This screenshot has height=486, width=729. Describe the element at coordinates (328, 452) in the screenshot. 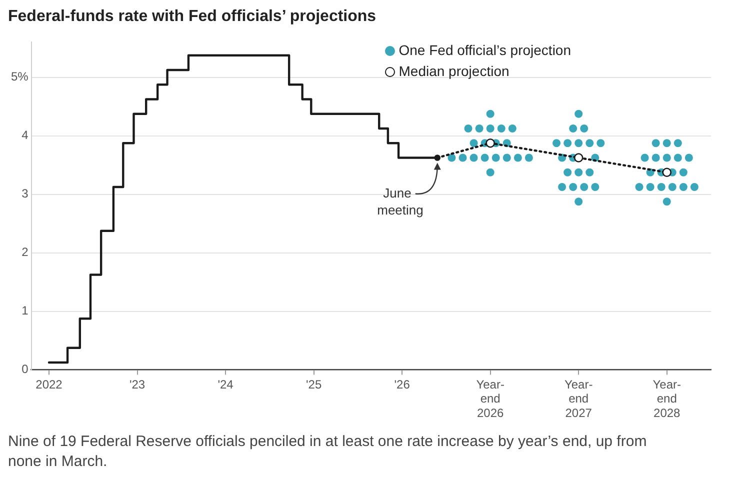

I see `text: Nine of 19 Federal Reserve officials penciled in at least one rate increase by year’s end, up from none in March.` at that location.